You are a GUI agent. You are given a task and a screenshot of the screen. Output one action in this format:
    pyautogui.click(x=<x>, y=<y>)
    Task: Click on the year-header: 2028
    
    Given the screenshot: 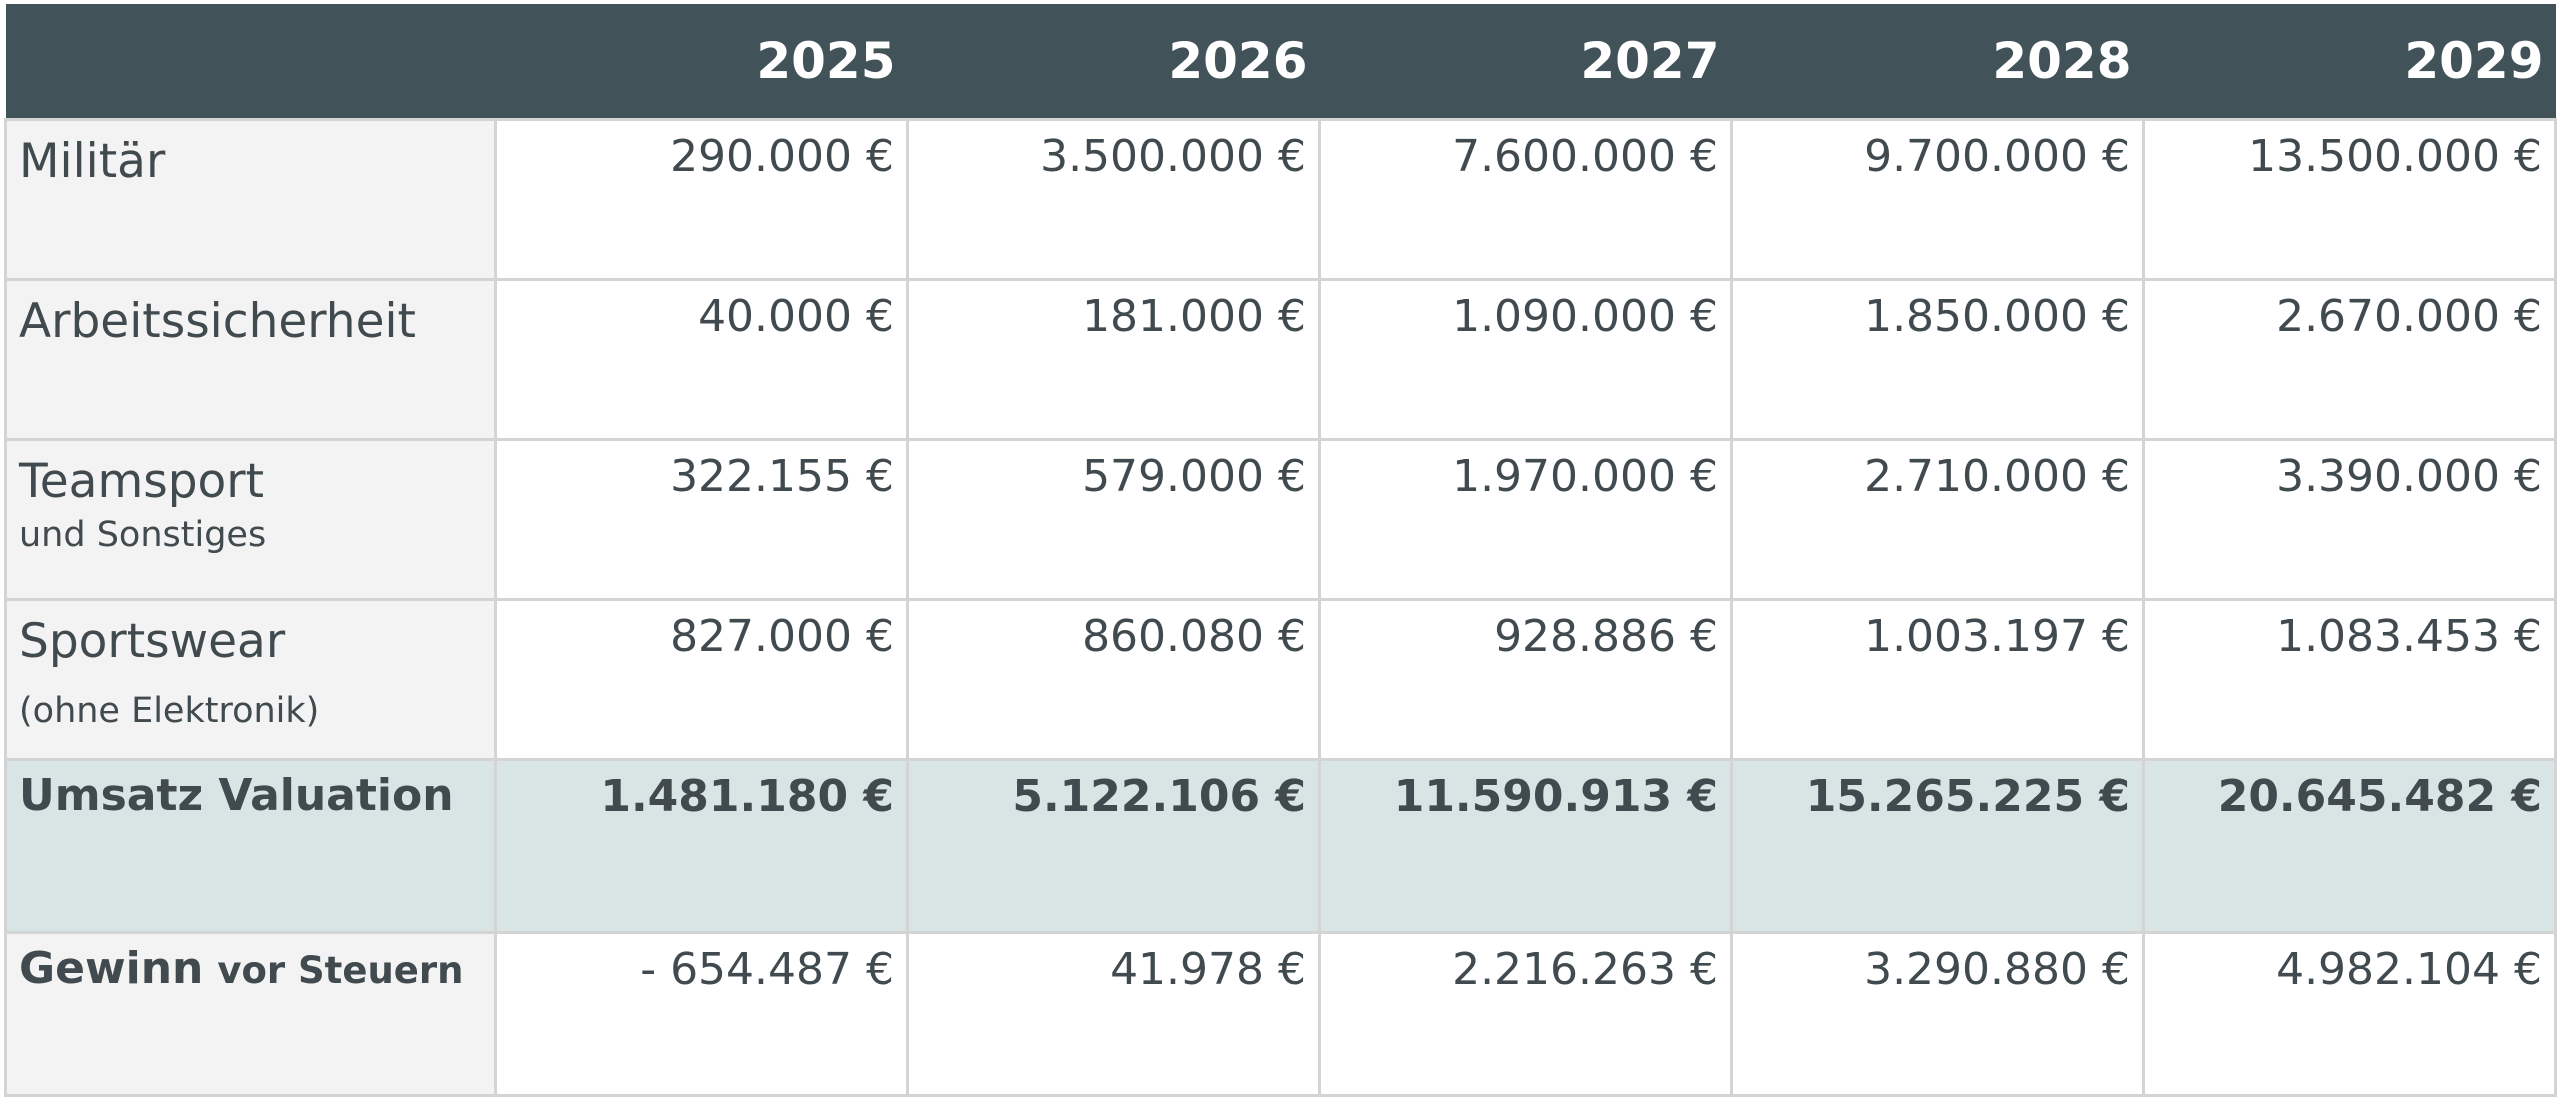 What is the action you would take?
    pyautogui.click(x=1937, y=62)
    